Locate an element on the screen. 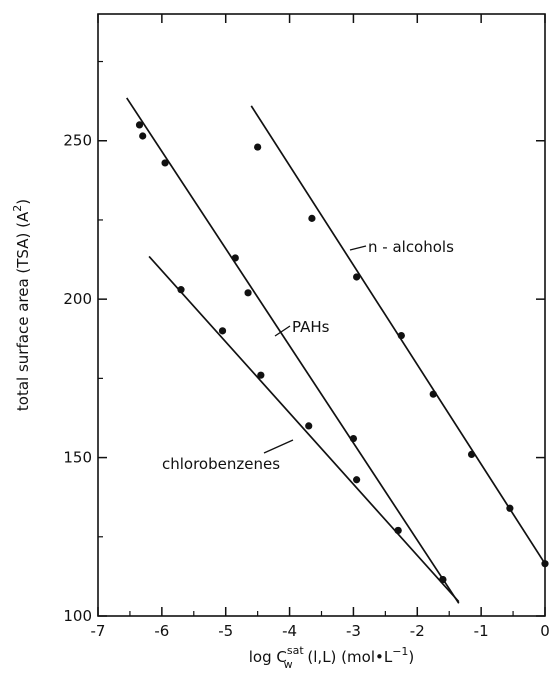  x-tick-label: -3 is located at coordinates (353, 631).